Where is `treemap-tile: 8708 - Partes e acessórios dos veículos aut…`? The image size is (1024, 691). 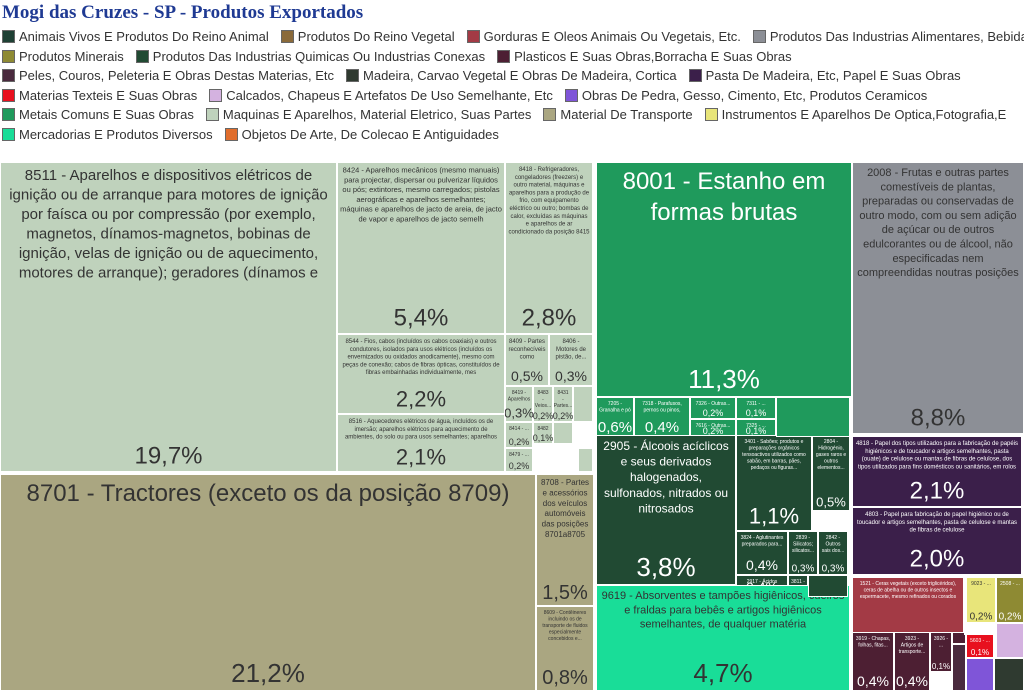
treemap-tile: 8708 - Partes e acessórios dos veículos aut… is located at coordinates (565, 540).